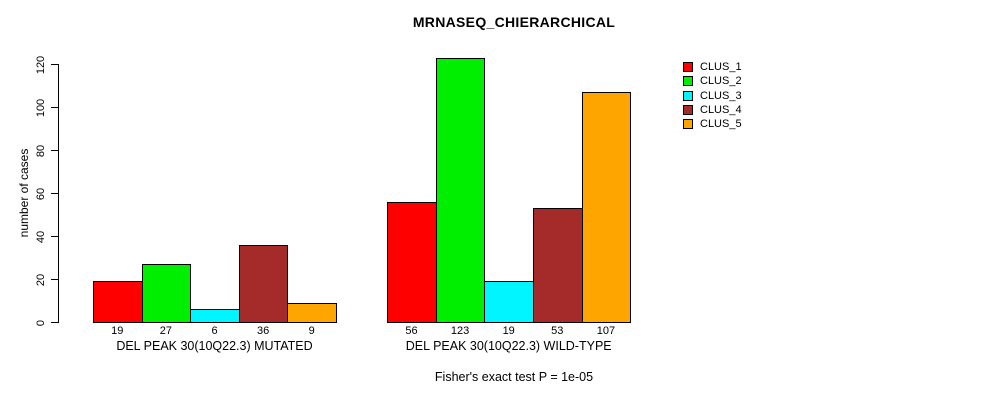  What do you see at coordinates (514, 22) in the screenshot?
I see `chart-title: MRNASEQ_CHIERARCHICAL` at bounding box center [514, 22].